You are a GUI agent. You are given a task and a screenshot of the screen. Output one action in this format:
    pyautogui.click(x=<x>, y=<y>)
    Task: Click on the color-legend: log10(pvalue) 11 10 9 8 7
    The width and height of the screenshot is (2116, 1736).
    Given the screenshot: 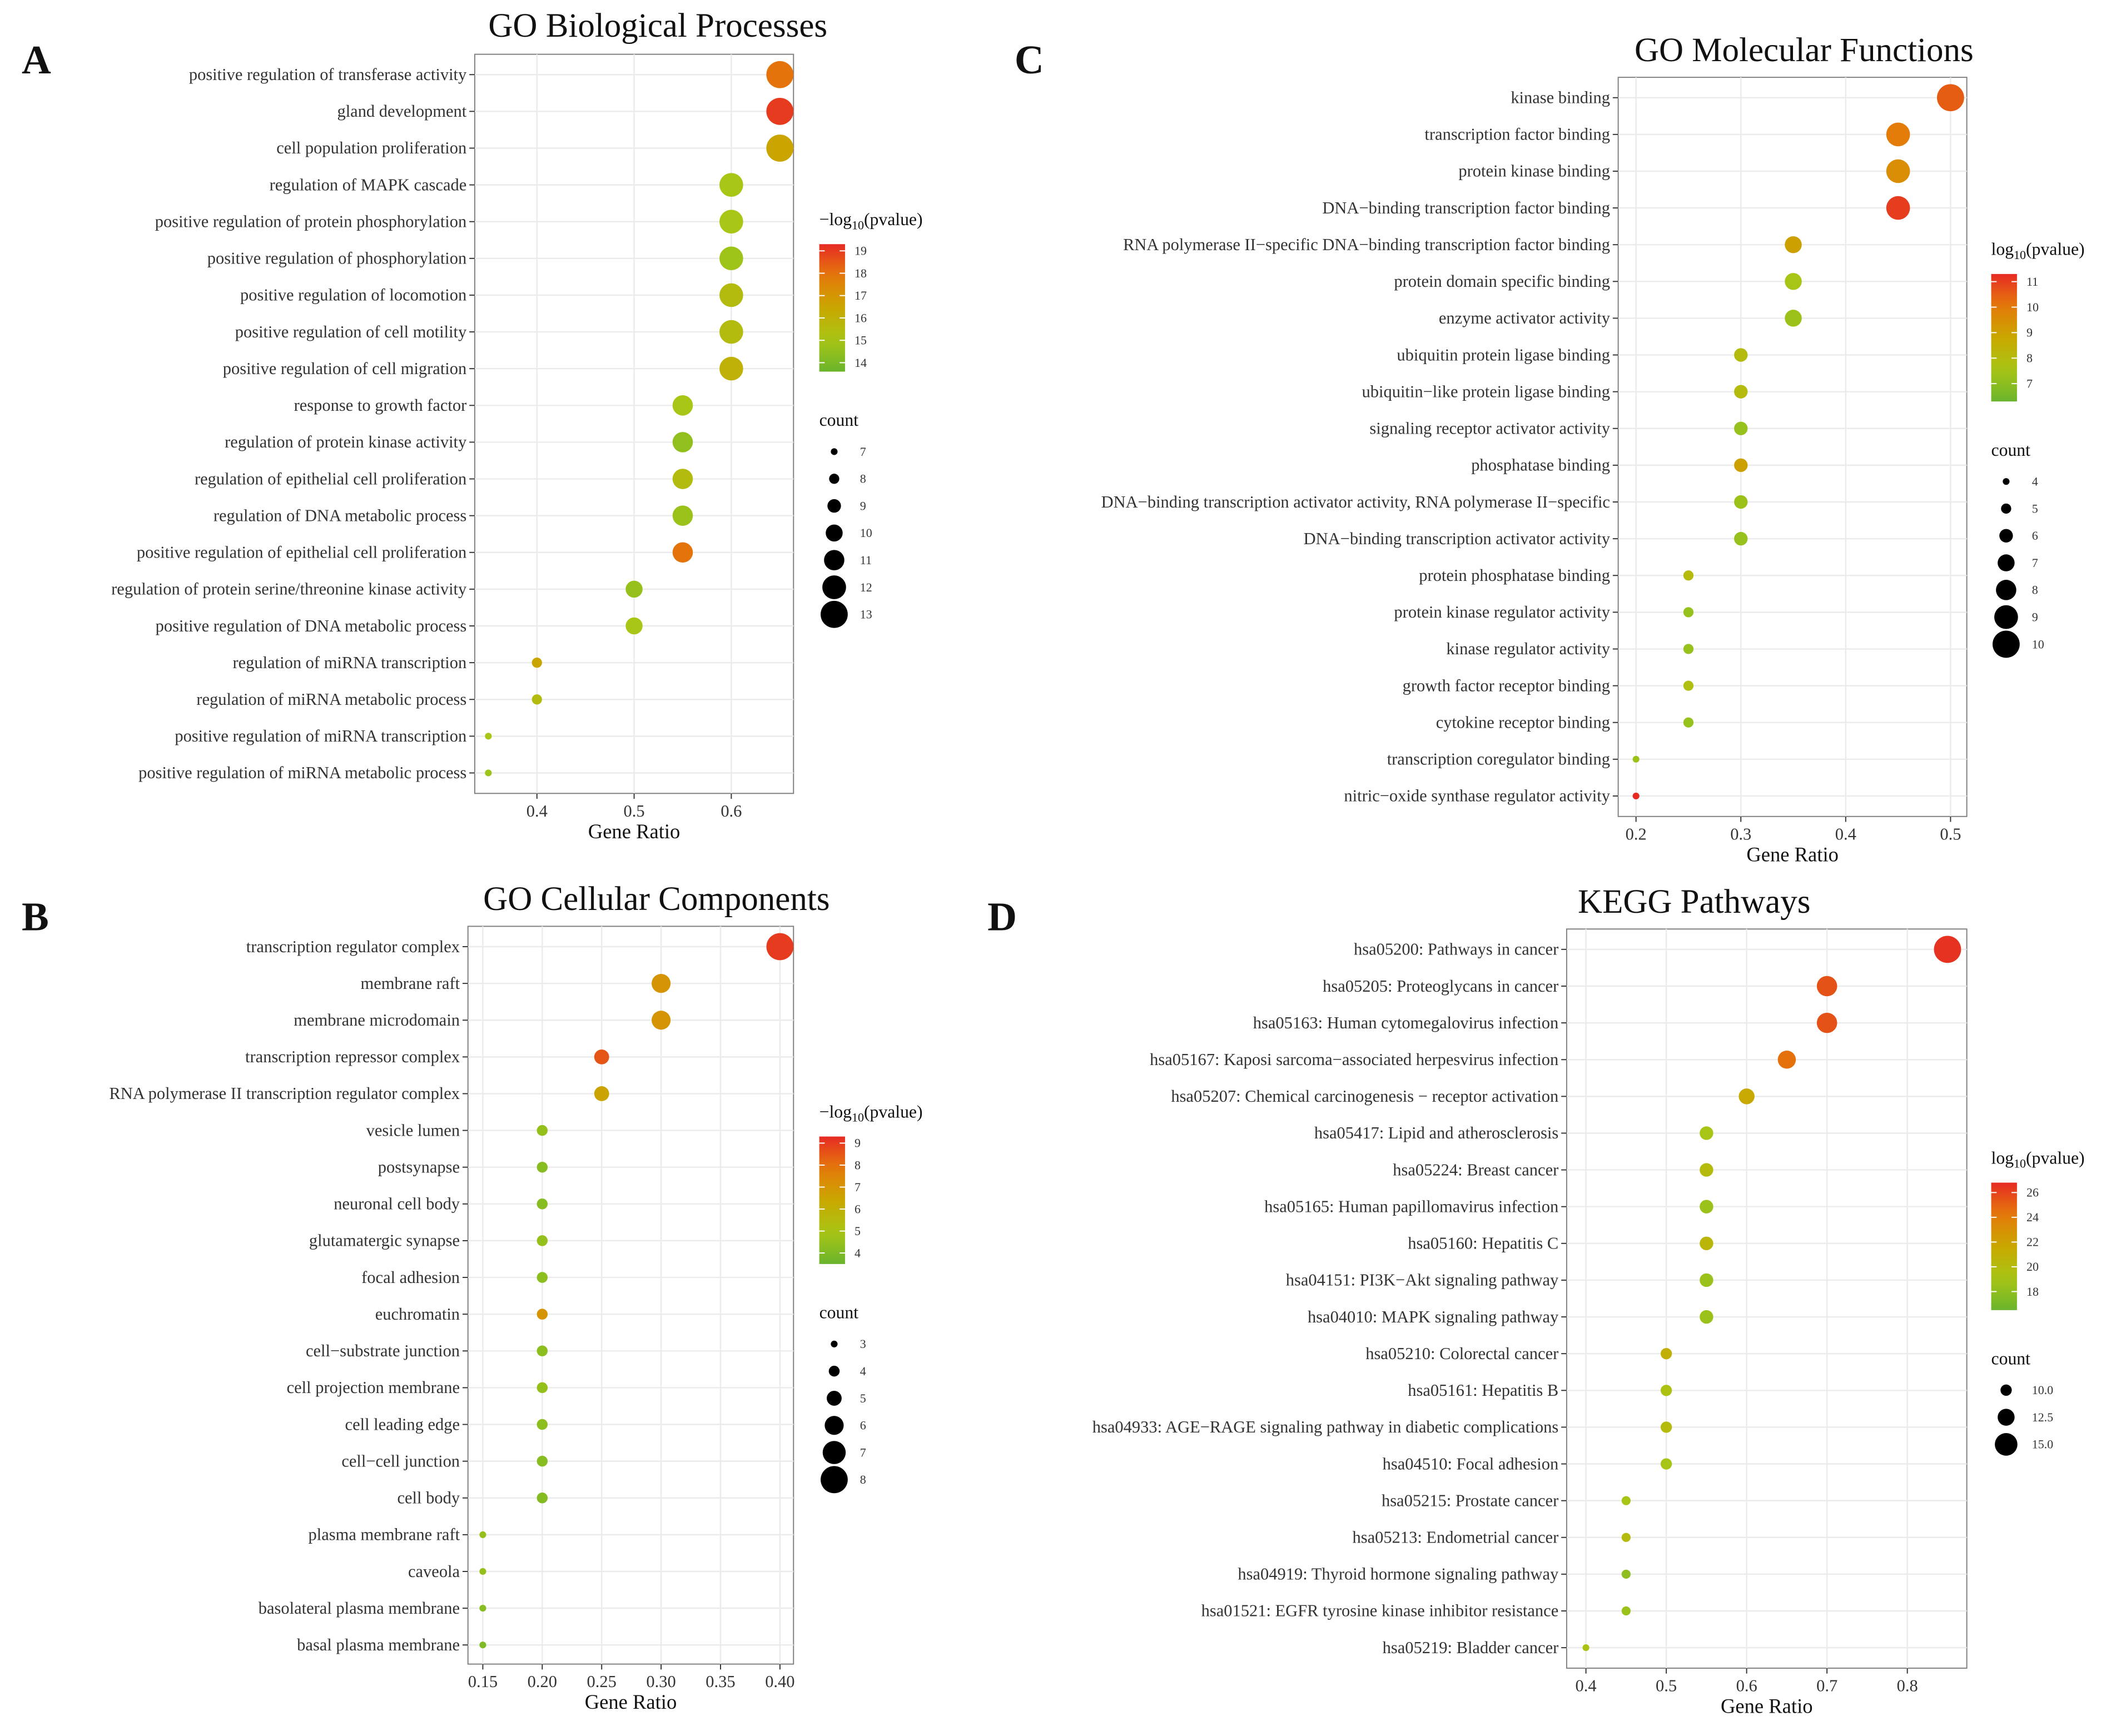 What is the action you would take?
    pyautogui.click(x=2038, y=321)
    